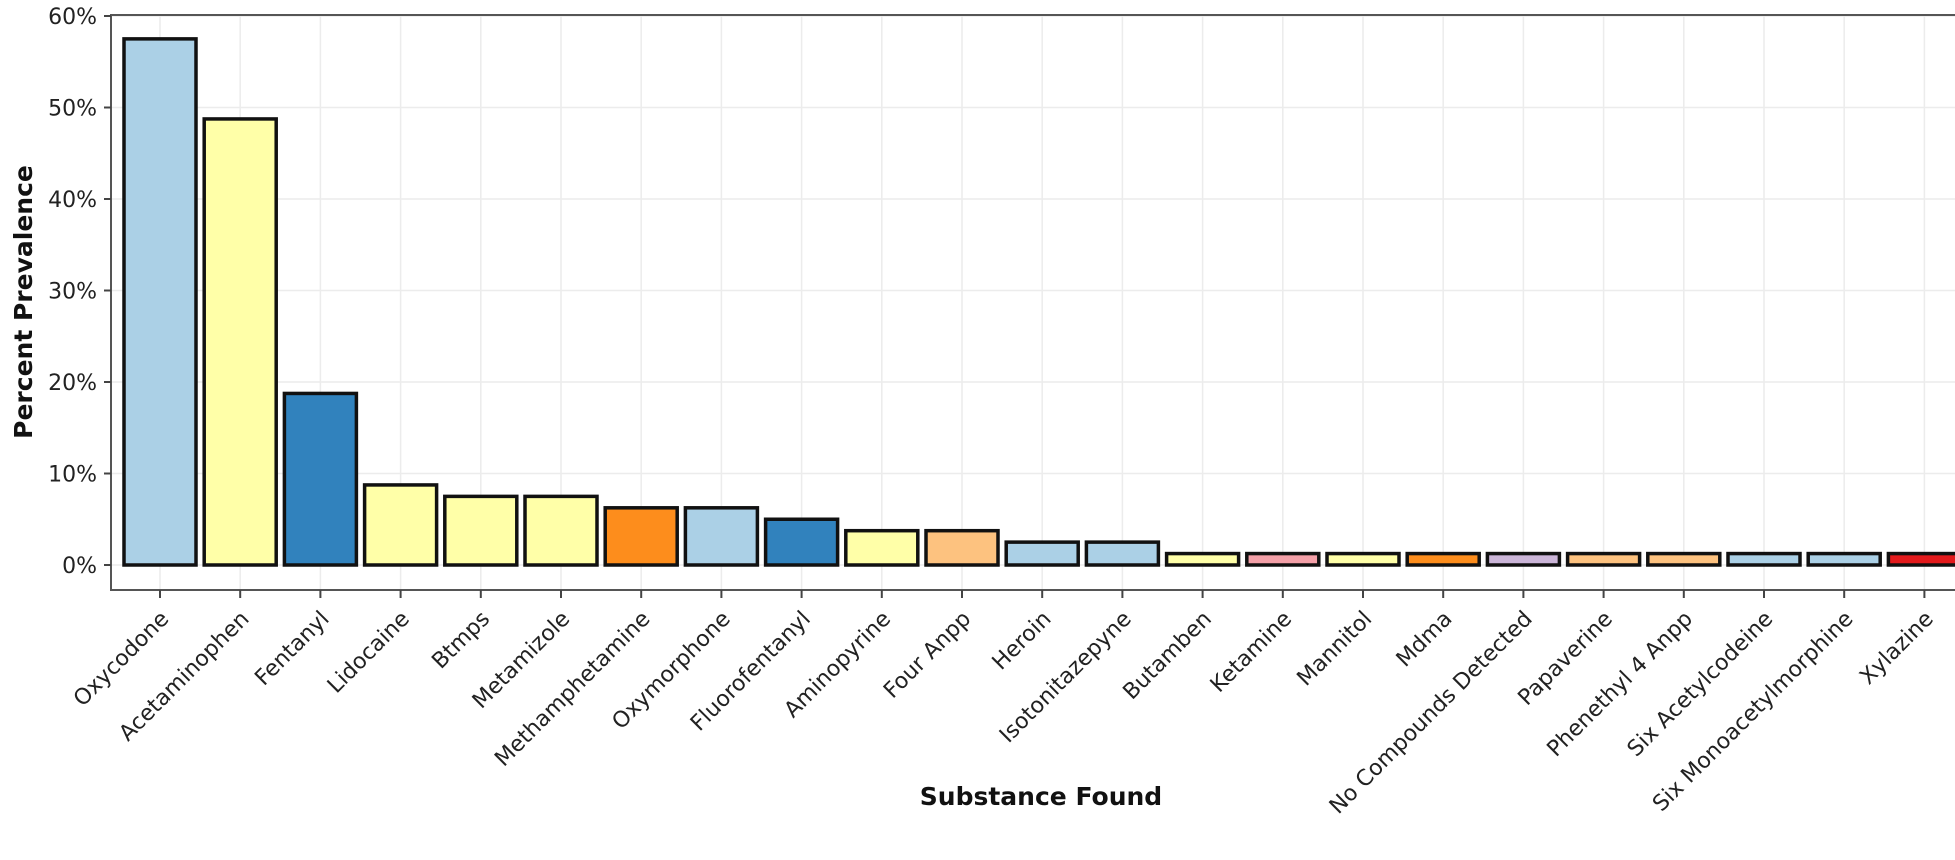 Image resolution: width=1955 pixels, height=860 pixels. Describe the element at coordinates (641, 536) in the screenshot. I see `bar-methamphetamine` at that location.